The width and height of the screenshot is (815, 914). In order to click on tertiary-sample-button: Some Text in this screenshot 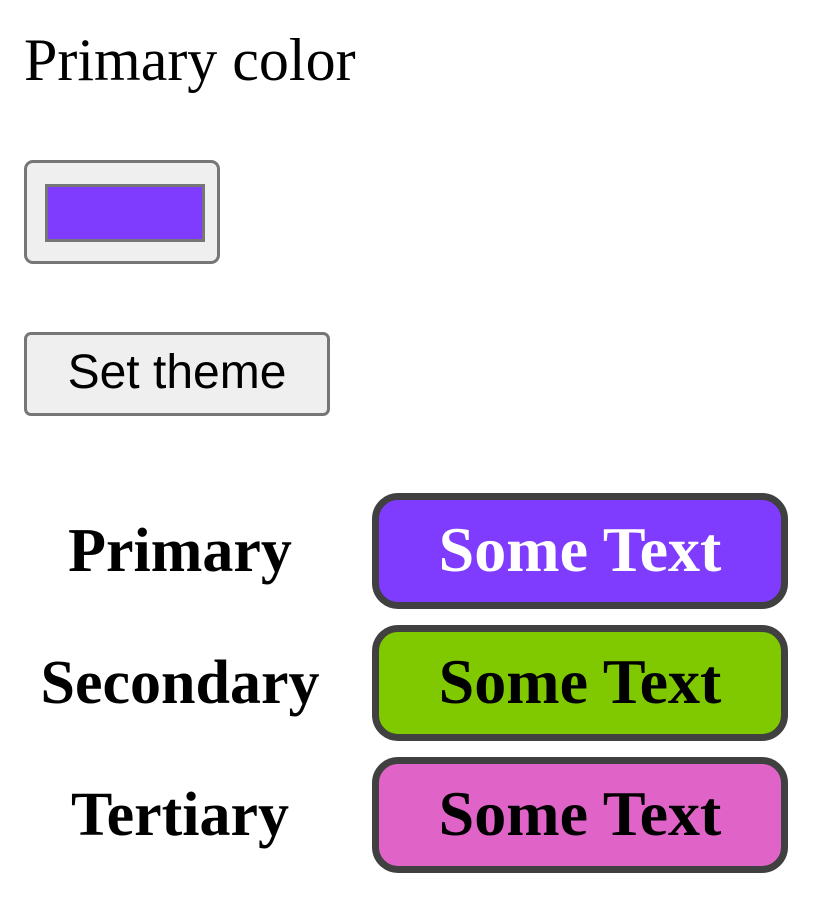, I will do `click(580, 815)`.